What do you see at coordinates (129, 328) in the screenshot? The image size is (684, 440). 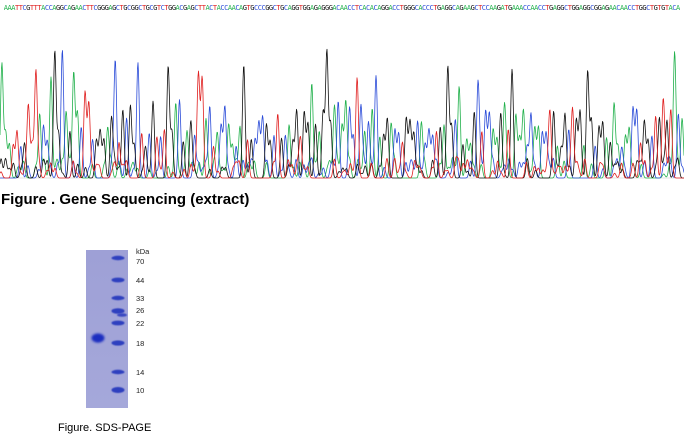 I see `sds-page-figure: kDa 70 44 33 26 22 18 14 10` at bounding box center [129, 328].